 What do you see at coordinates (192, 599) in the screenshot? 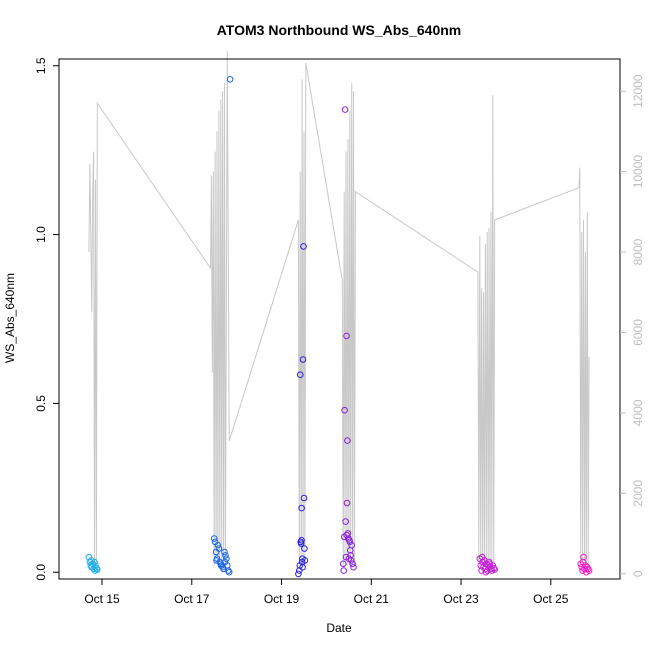
I see `x-tick-label: Oct 17` at bounding box center [192, 599].